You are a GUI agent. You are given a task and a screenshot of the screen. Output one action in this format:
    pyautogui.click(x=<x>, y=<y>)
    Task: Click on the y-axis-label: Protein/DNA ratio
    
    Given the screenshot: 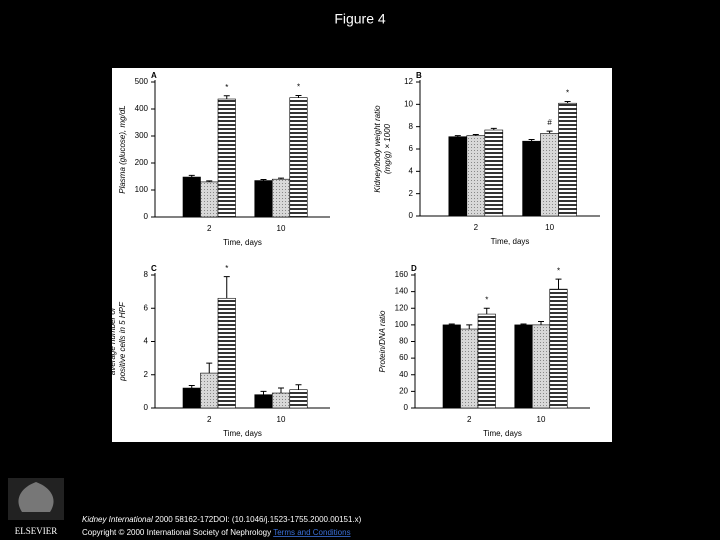 What is the action you would take?
    pyautogui.click(x=382, y=341)
    